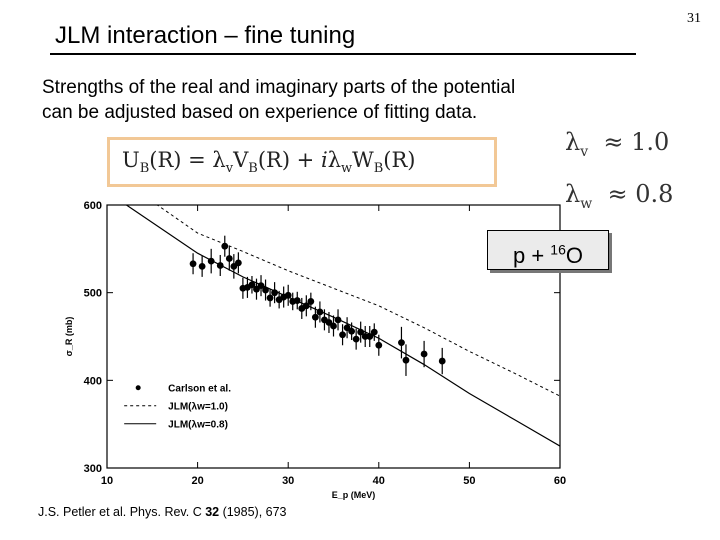 Image resolution: width=720 pixels, height=540 pixels. I want to click on reaction-label: p + 16O, so click(547, 255).